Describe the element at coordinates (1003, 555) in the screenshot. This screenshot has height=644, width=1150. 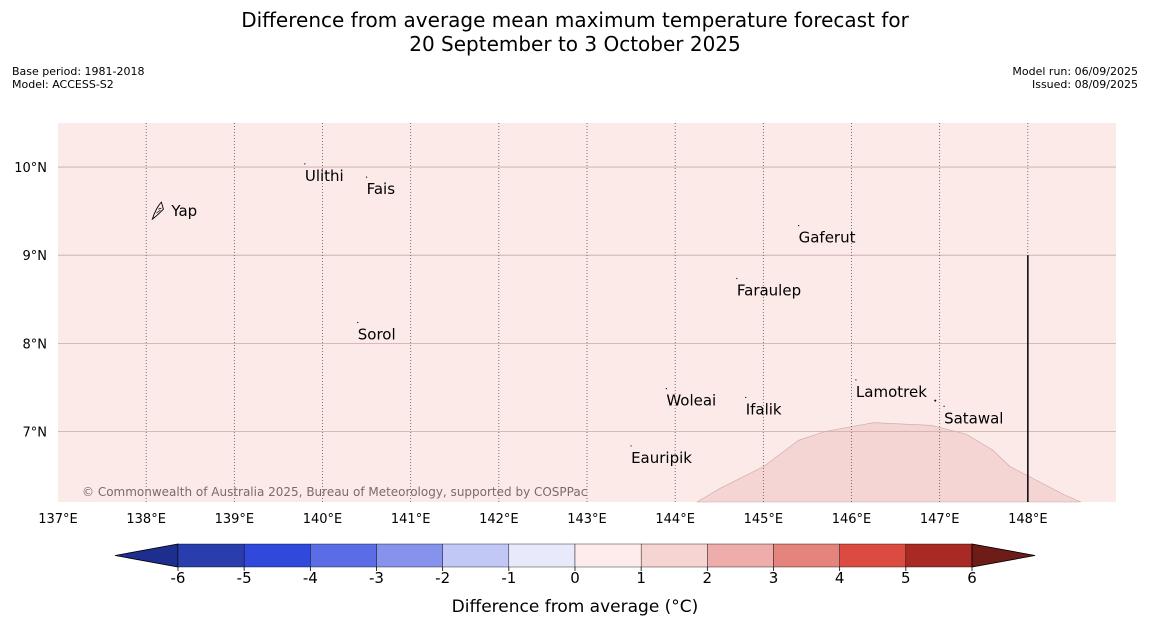
I see `colorbar-high-extension` at that location.